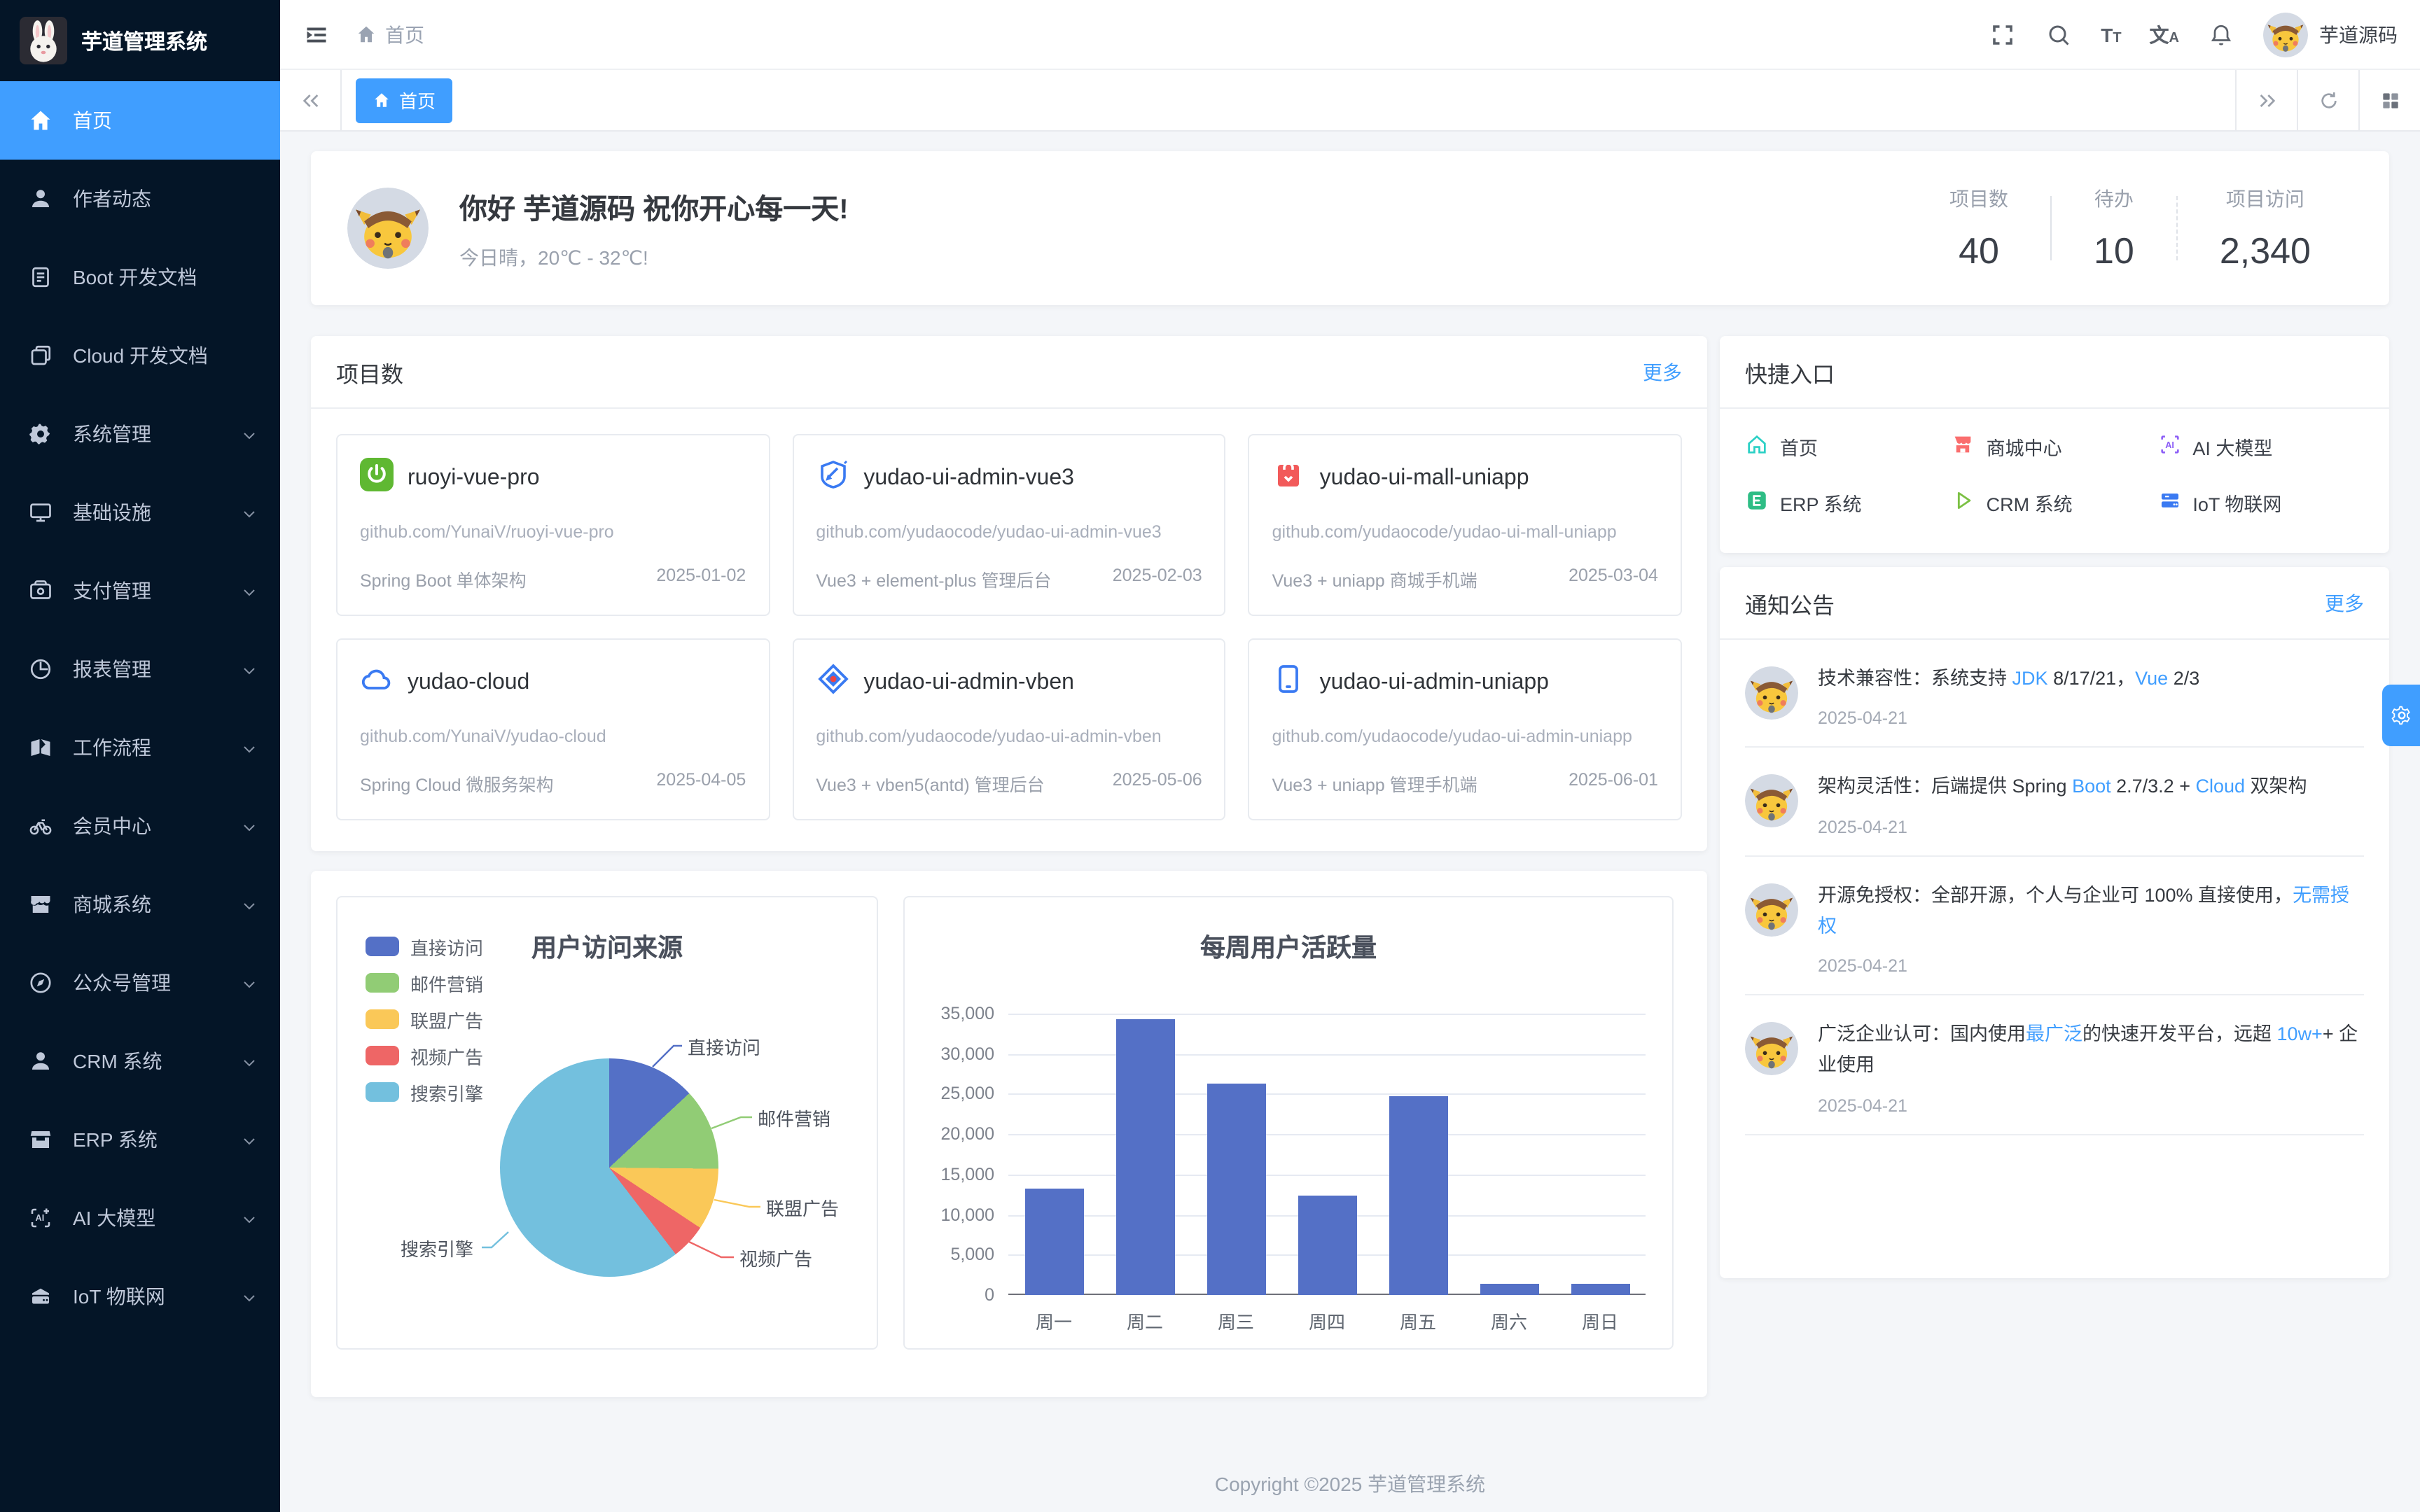 This screenshot has width=2420, height=1512. What do you see at coordinates (140, 512) in the screenshot?
I see `sidebar-item-6: 基础设施` at bounding box center [140, 512].